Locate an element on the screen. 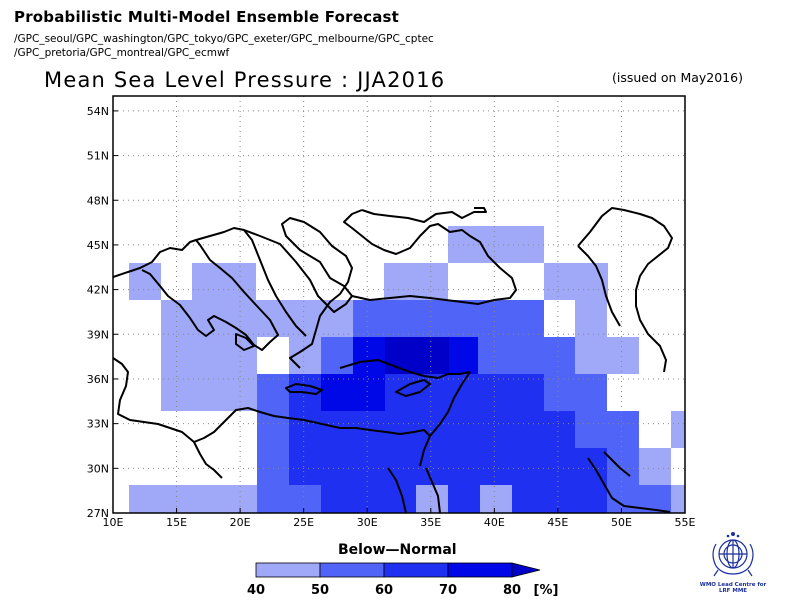  legend-label-0: 40 is located at coordinates (256, 590).